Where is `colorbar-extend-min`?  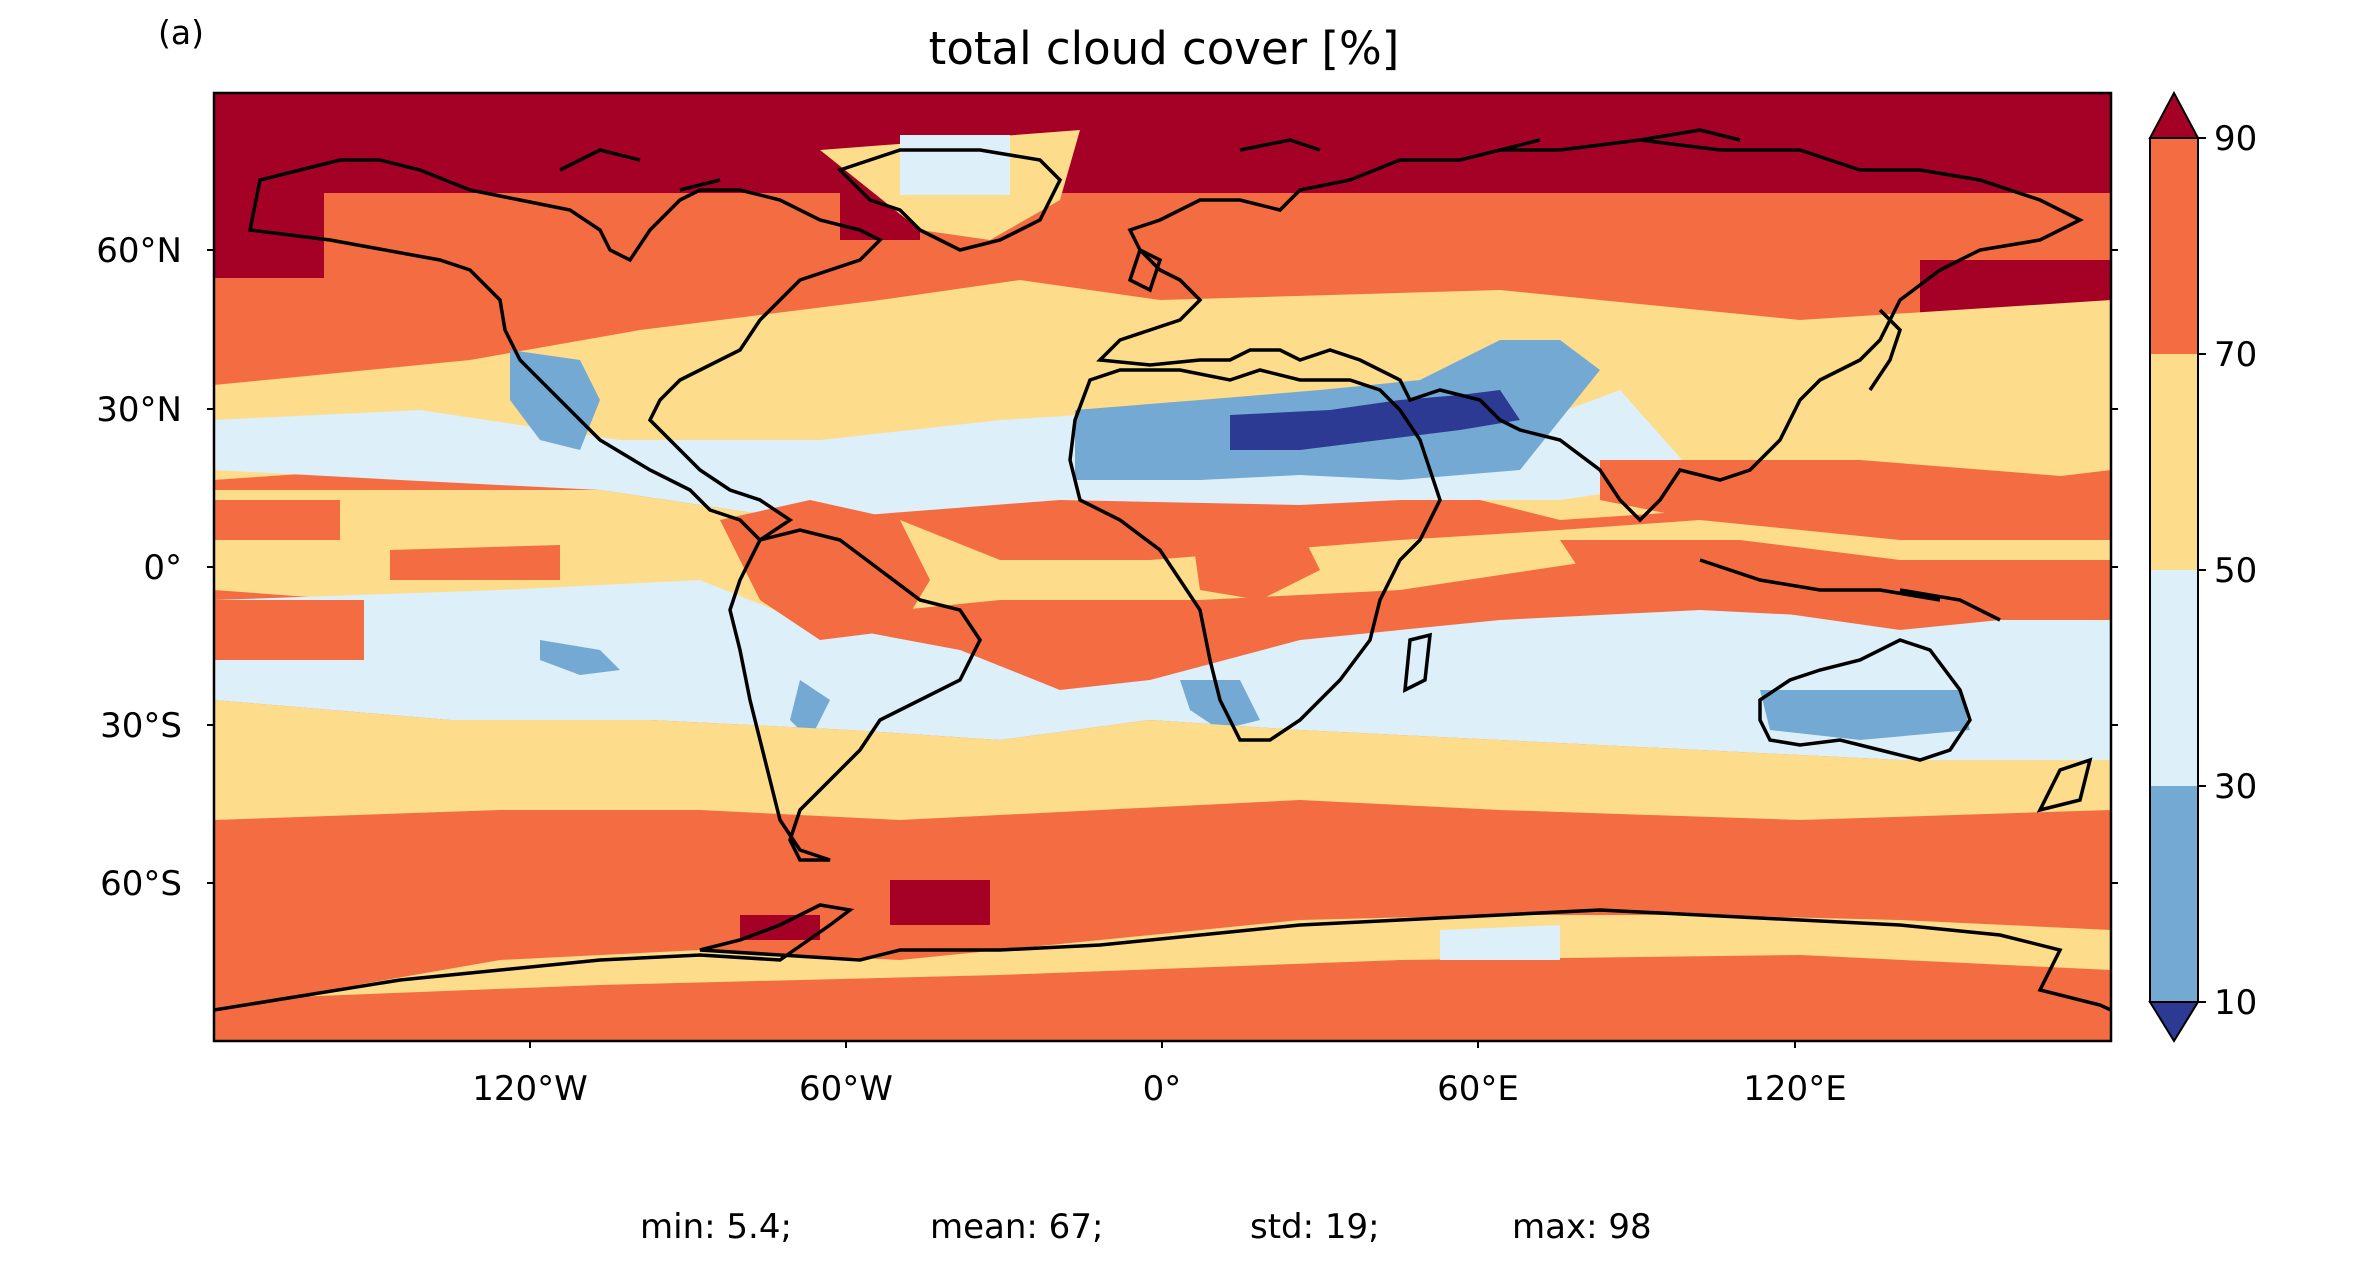
colorbar-extend-min is located at coordinates (2174, 1022).